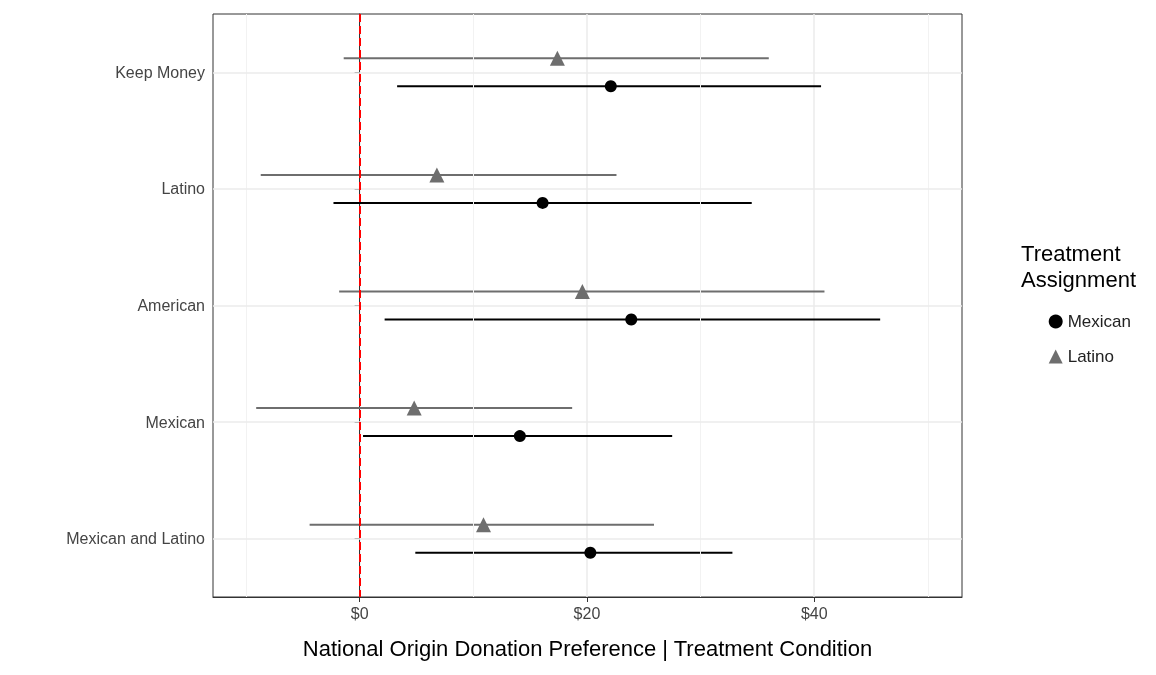  I want to click on y-tick-label: Mexican, so click(175, 422).